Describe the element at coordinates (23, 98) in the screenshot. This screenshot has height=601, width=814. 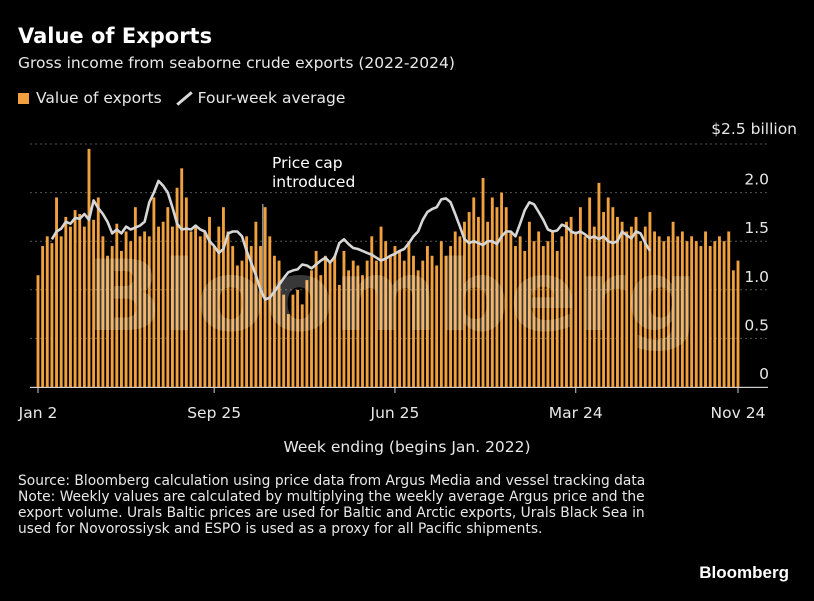
I see `legend-bar-swatch` at that location.